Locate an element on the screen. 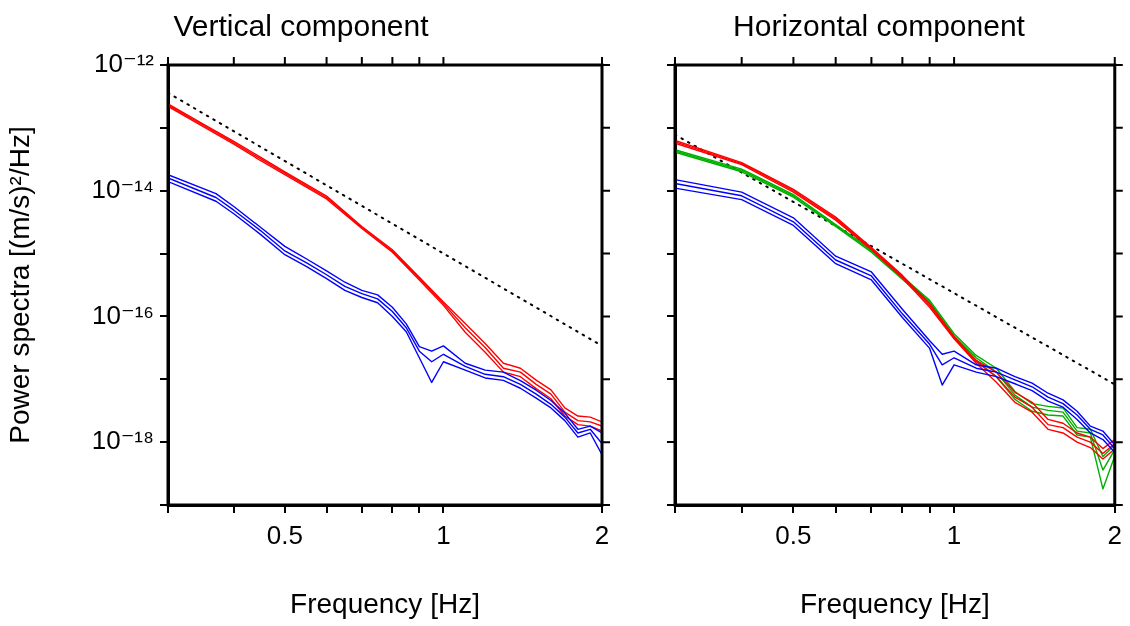  y-axis-title: Power spectra [(m/s)²/Hz] is located at coordinates (19, 285).